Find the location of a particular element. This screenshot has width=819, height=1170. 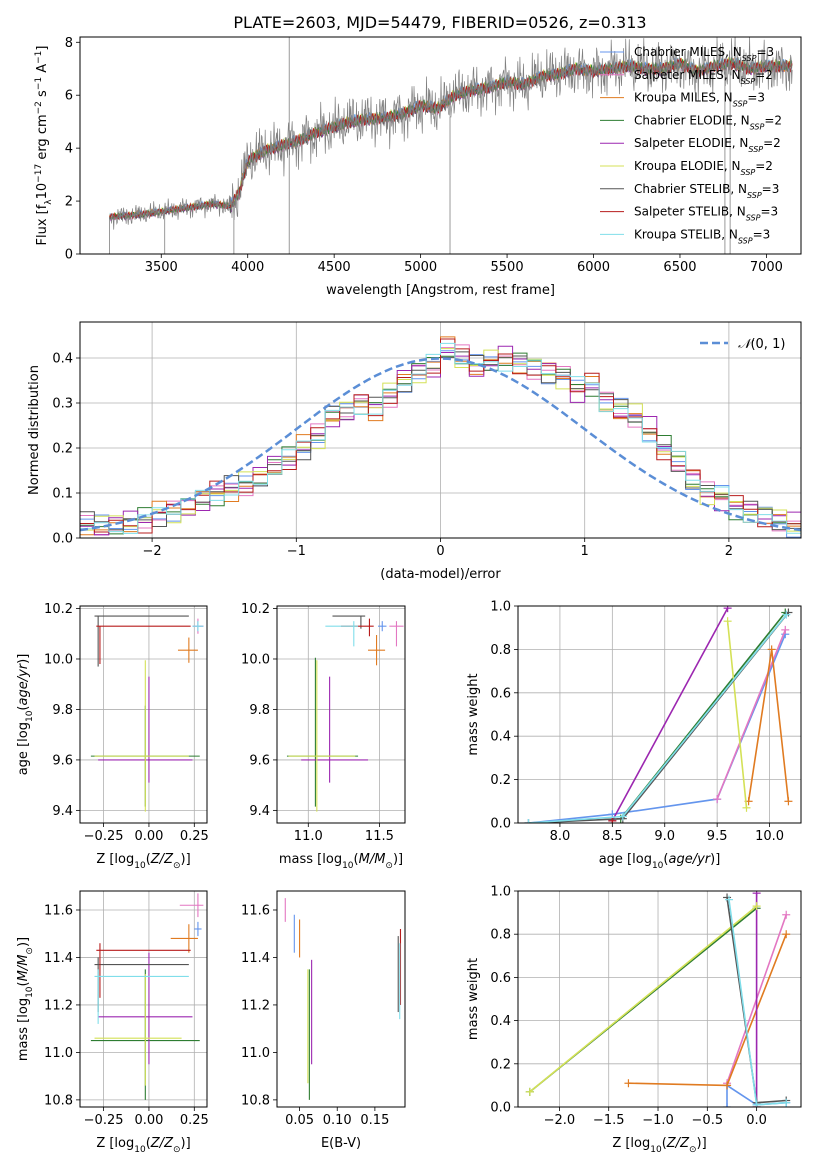

y-tick-label: 2 is located at coordinates (69, 202).